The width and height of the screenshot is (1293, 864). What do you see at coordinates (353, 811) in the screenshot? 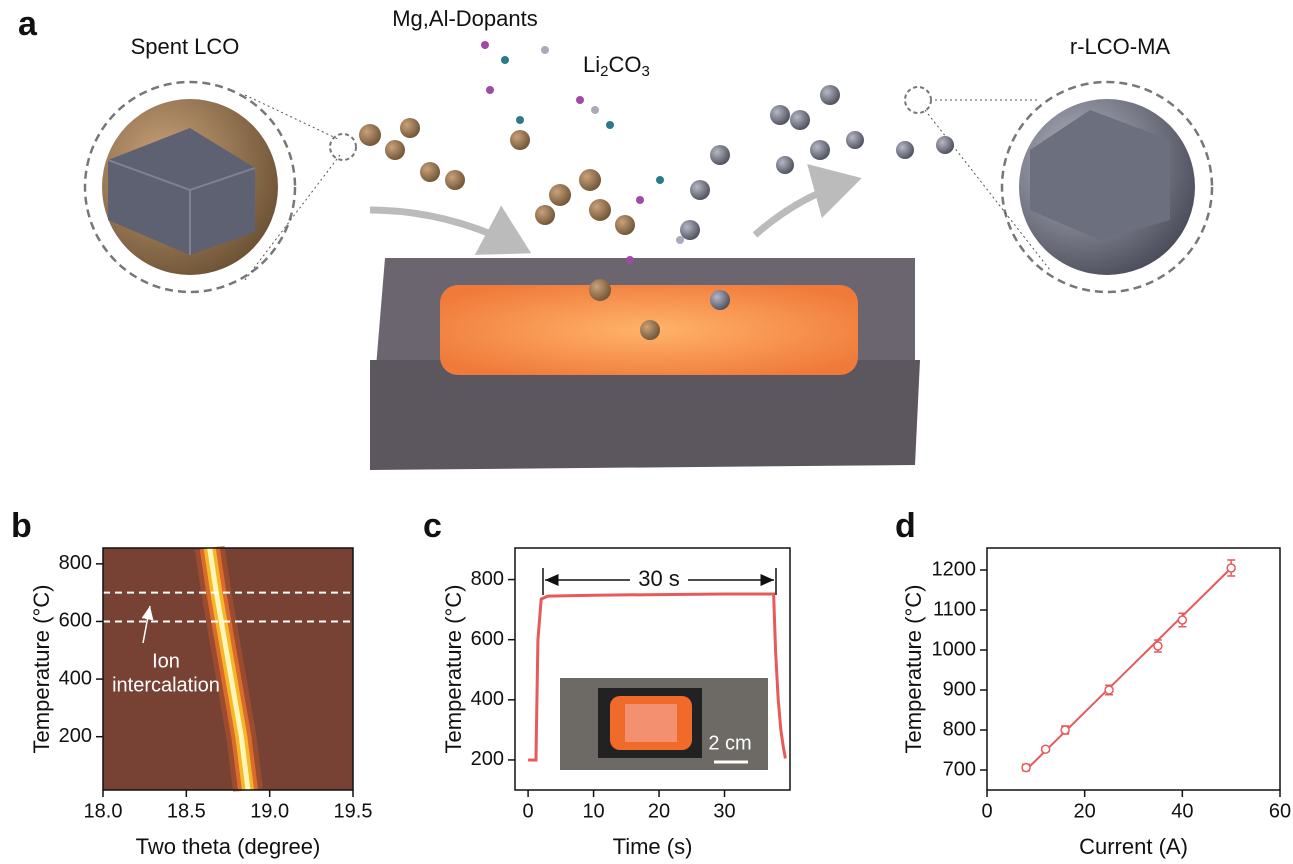
I see `x-tick-label: 19.5` at bounding box center [353, 811].